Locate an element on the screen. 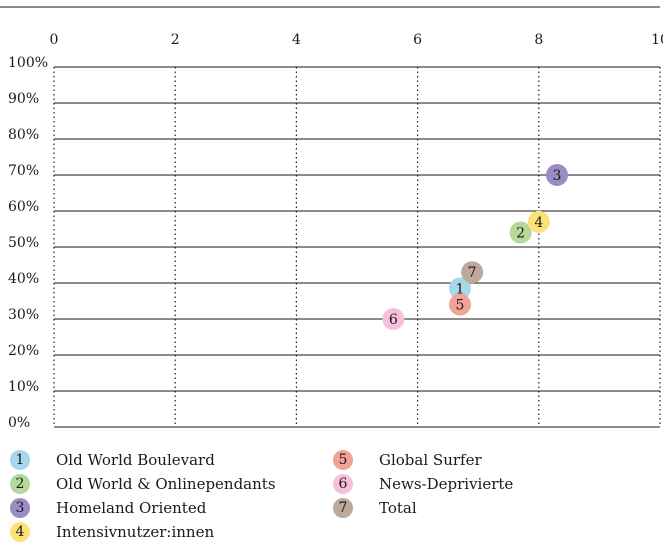 This screenshot has height=543, width=663. y-tick-label: 0% is located at coordinates (19, 423).